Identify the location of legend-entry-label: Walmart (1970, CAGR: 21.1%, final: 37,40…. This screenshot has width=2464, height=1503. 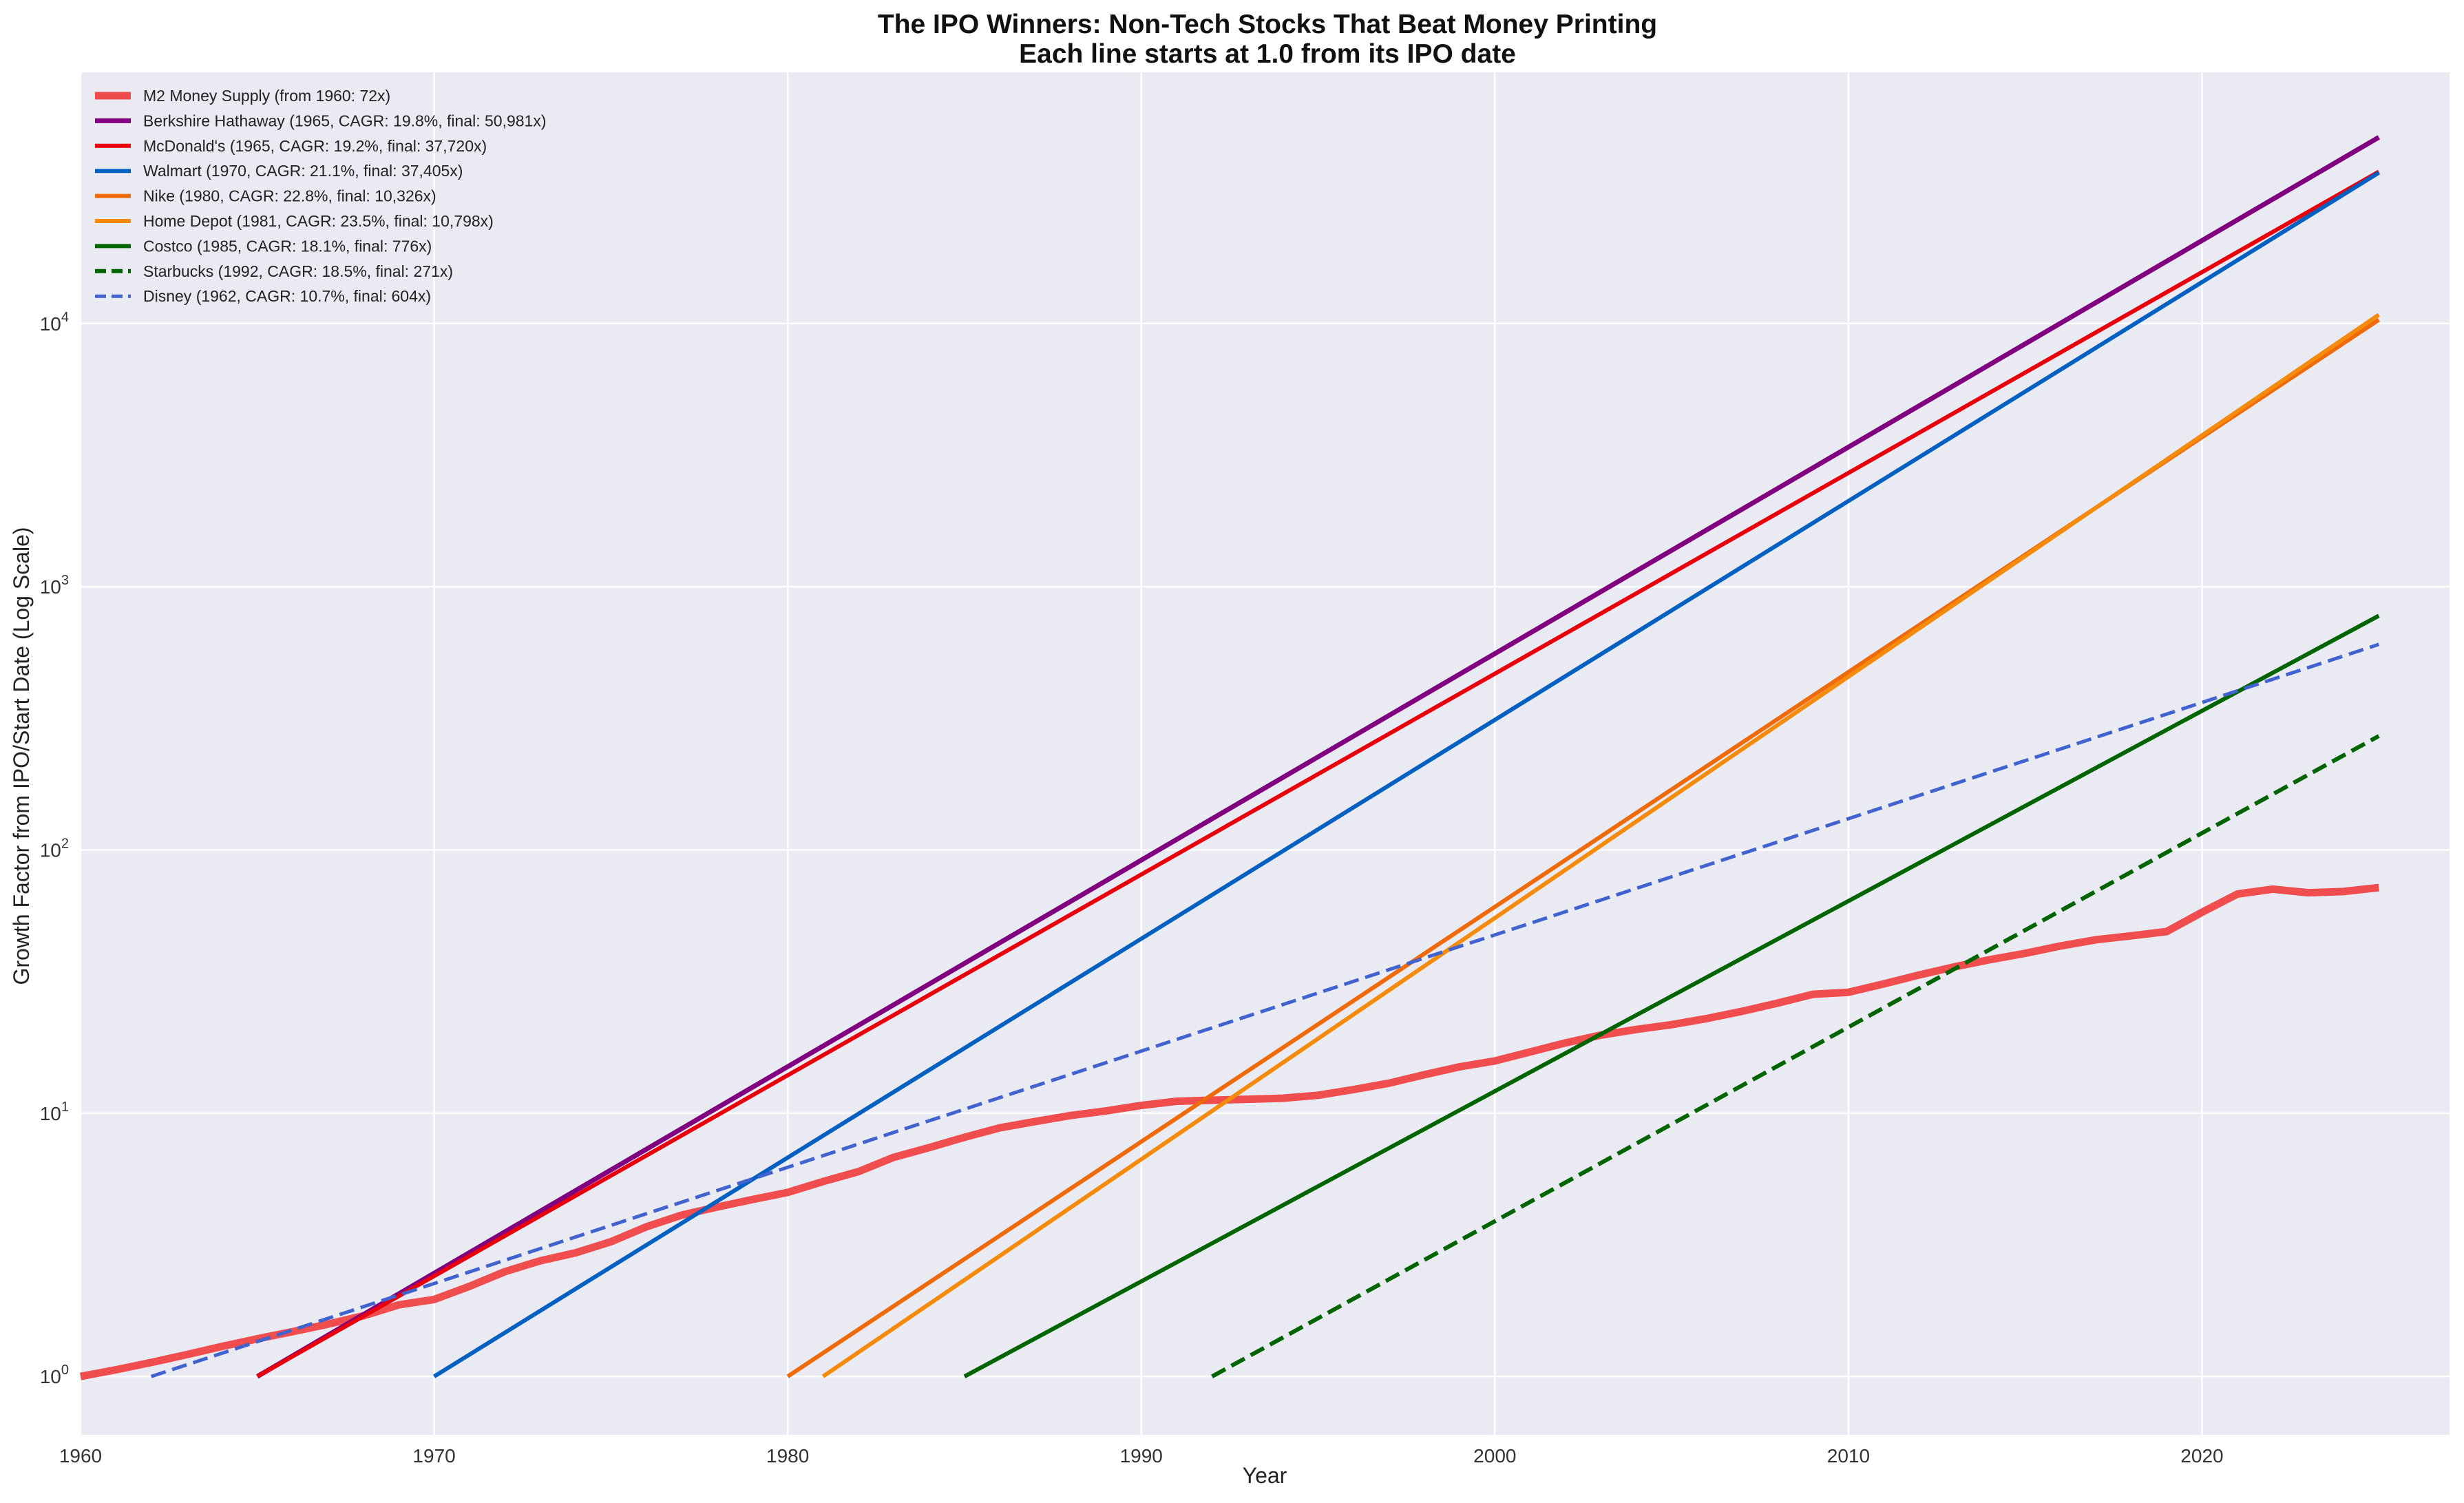
(303, 171).